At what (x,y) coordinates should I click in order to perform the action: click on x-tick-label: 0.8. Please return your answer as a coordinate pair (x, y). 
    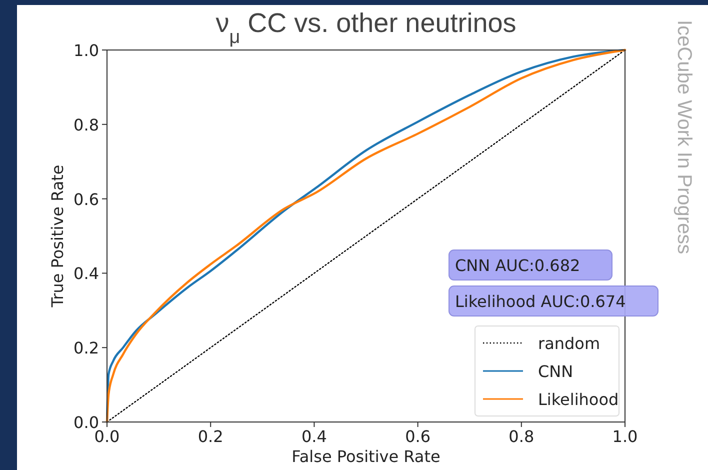
    Looking at the image, I should click on (521, 436).